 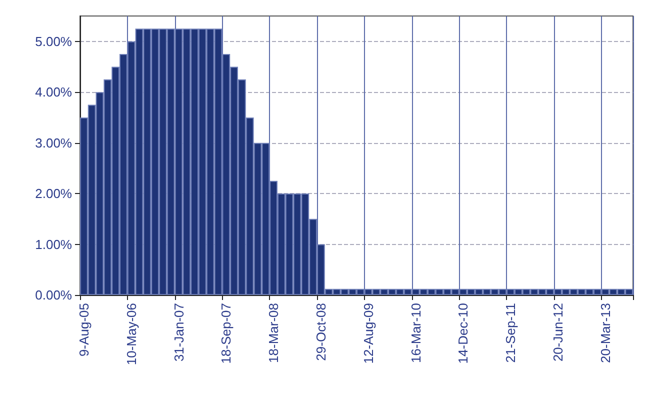 What do you see at coordinates (53, 194) in the screenshot?
I see `y-tick-label: 2.00%` at bounding box center [53, 194].